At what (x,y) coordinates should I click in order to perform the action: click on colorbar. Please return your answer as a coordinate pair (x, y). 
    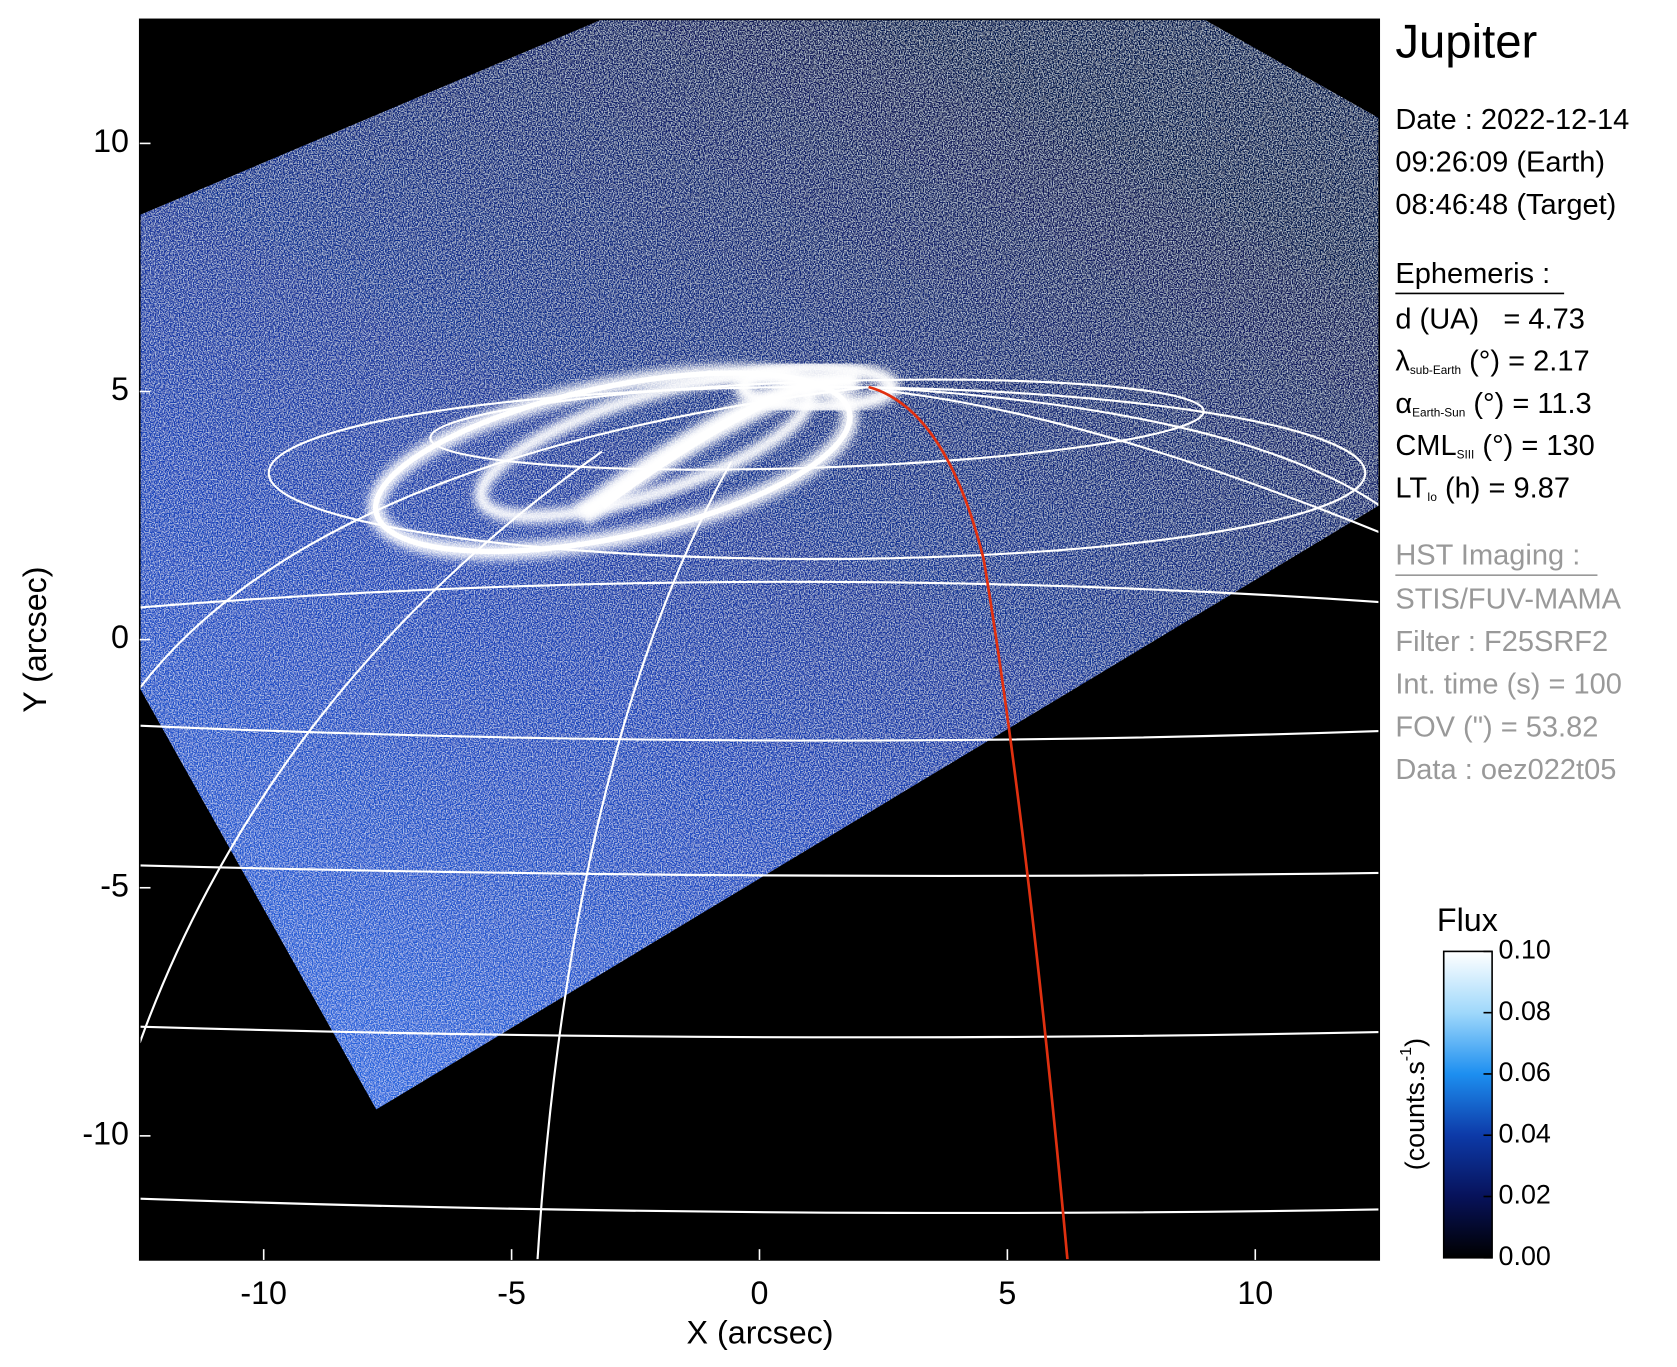
    Looking at the image, I should click on (1467, 1104).